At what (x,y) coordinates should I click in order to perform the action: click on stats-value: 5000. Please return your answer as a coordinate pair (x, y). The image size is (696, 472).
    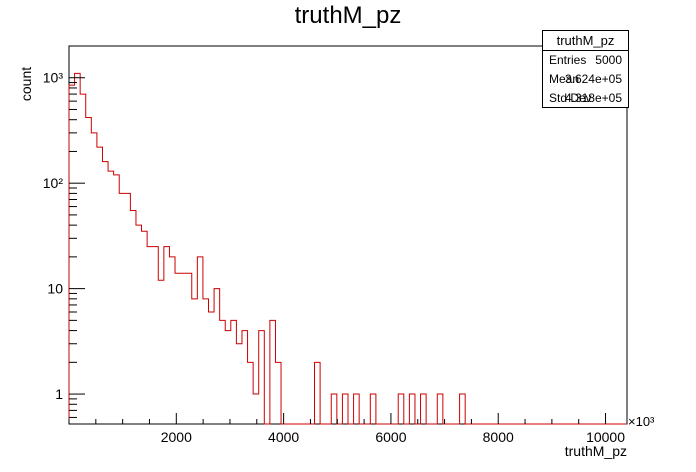
    Looking at the image, I should click on (608, 60).